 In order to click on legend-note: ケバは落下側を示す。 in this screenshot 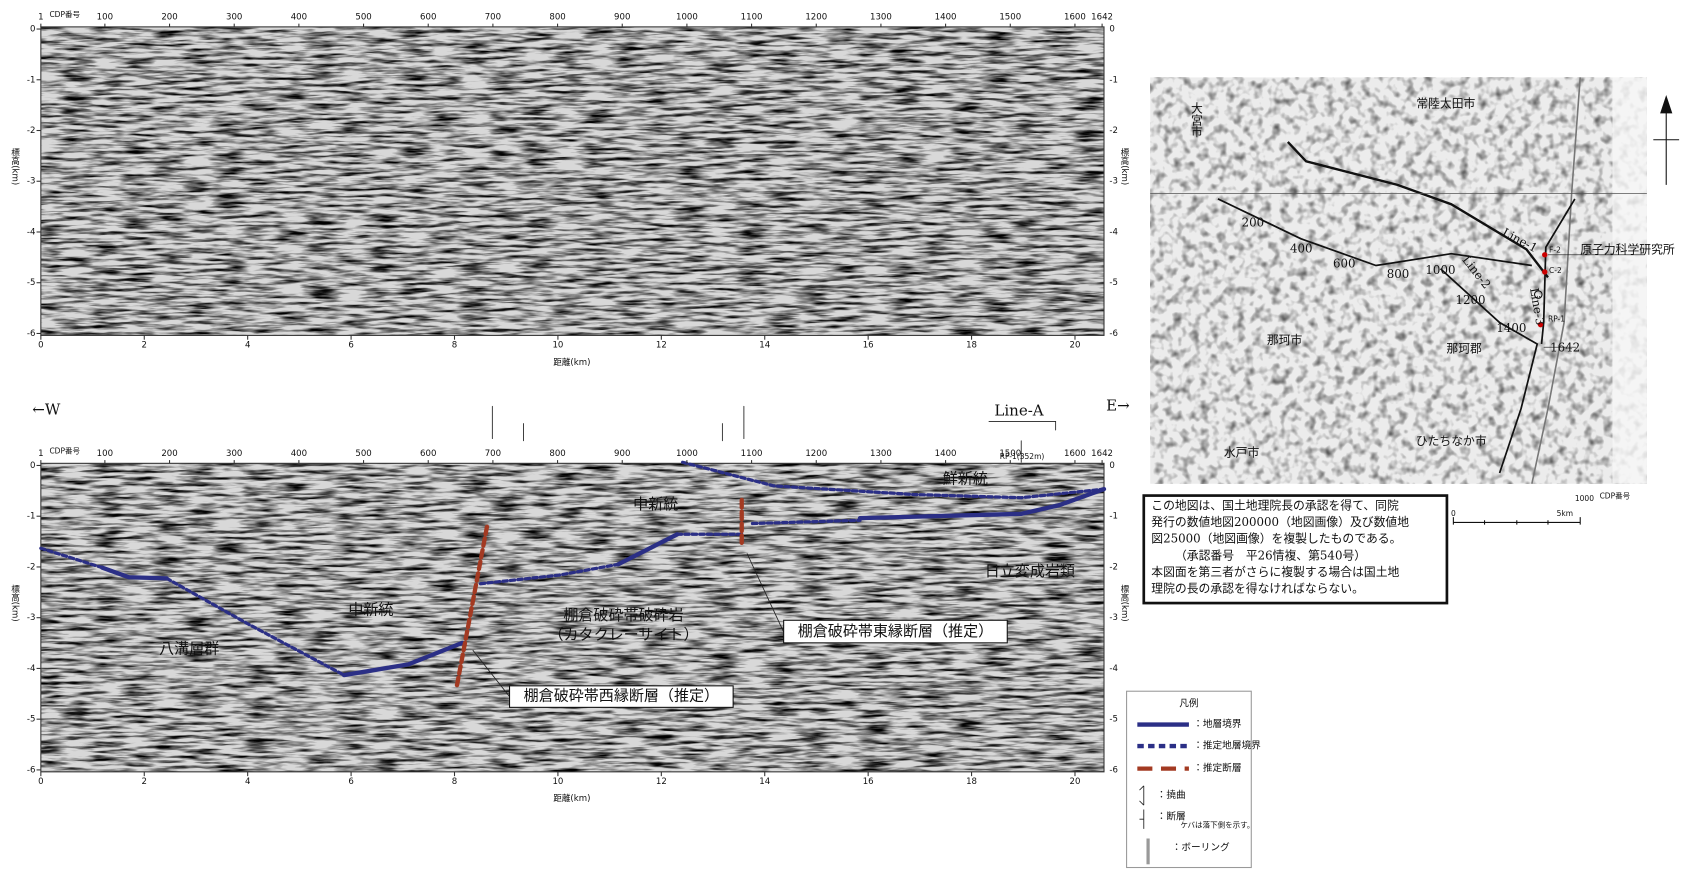, I will do `click(1217, 825)`.